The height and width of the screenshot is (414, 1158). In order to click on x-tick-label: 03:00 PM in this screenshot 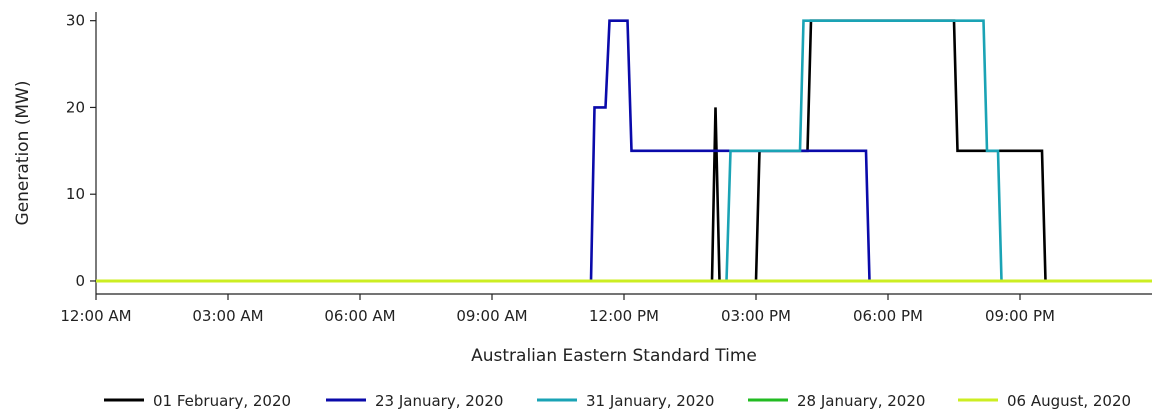, I will do `click(756, 316)`.